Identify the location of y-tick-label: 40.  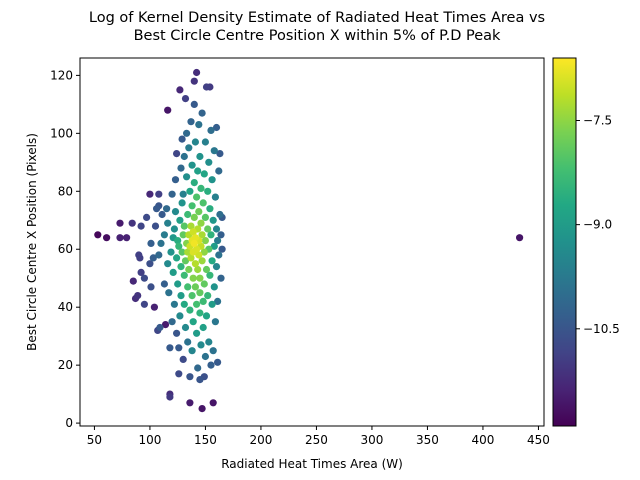
(65, 307).